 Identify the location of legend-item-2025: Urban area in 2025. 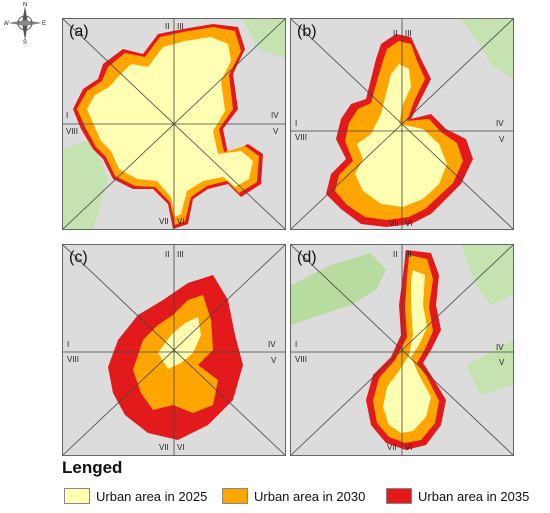
(135, 496).